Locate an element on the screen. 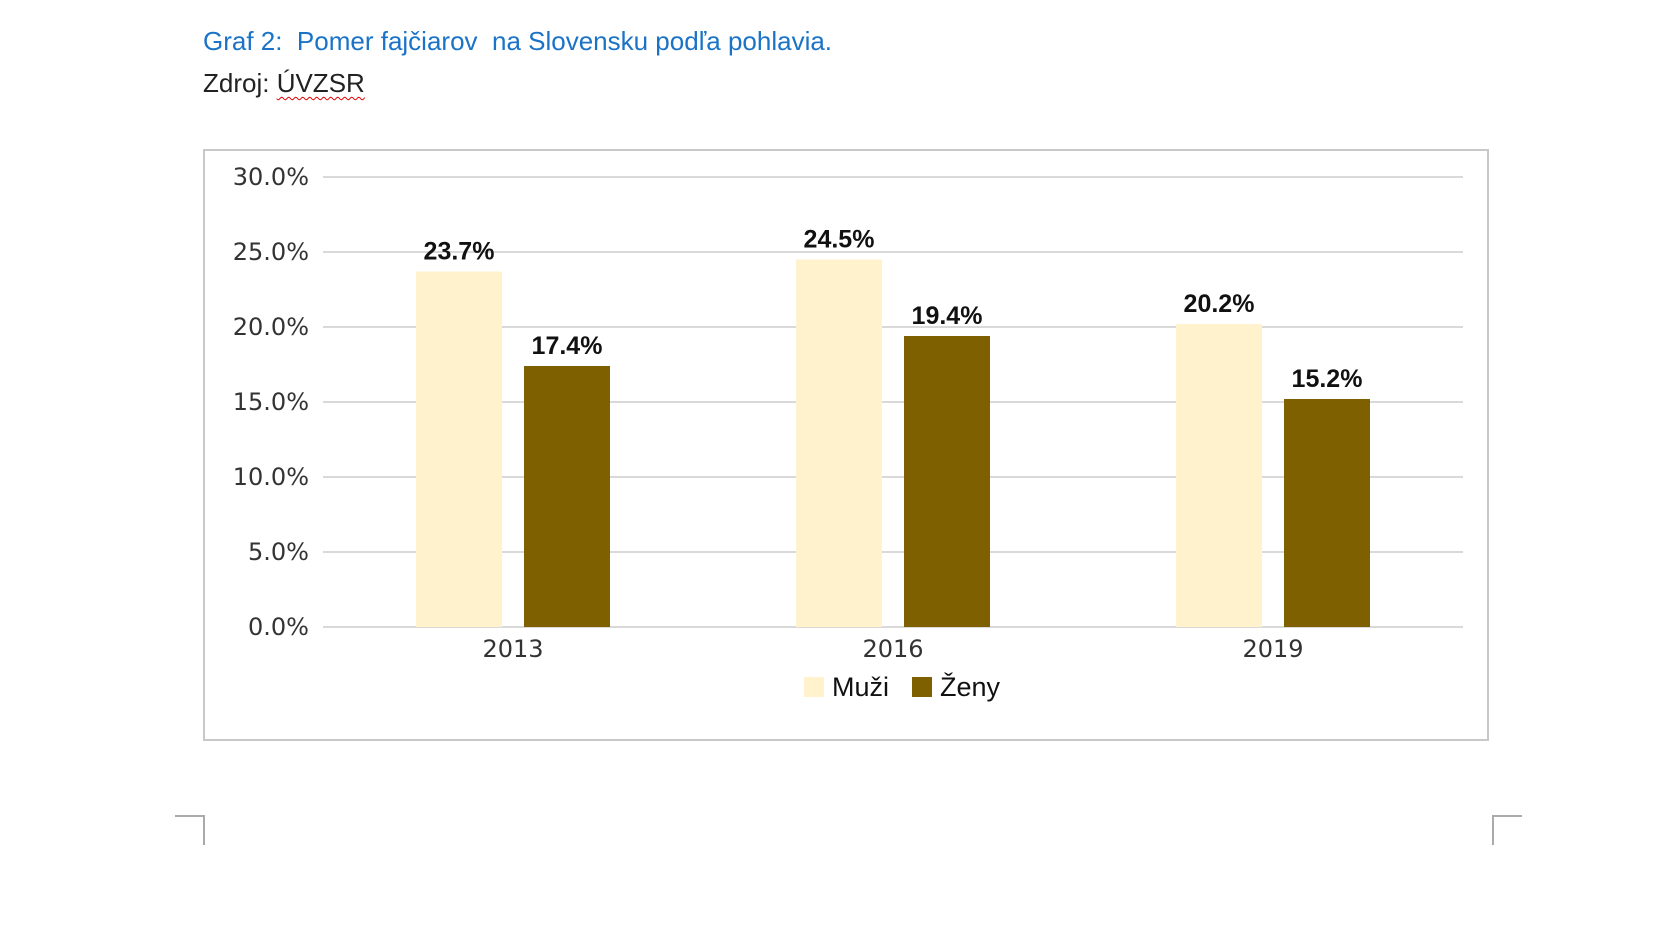  source-prefix: Zdroj: is located at coordinates (240, 83).